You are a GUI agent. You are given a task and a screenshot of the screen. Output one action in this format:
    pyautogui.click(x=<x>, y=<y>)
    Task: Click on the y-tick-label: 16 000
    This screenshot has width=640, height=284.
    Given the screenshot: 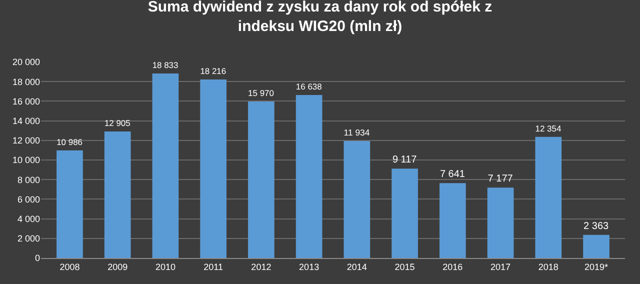 What is the action you would take?
    pyautogui.click(x=26, y=101)
    